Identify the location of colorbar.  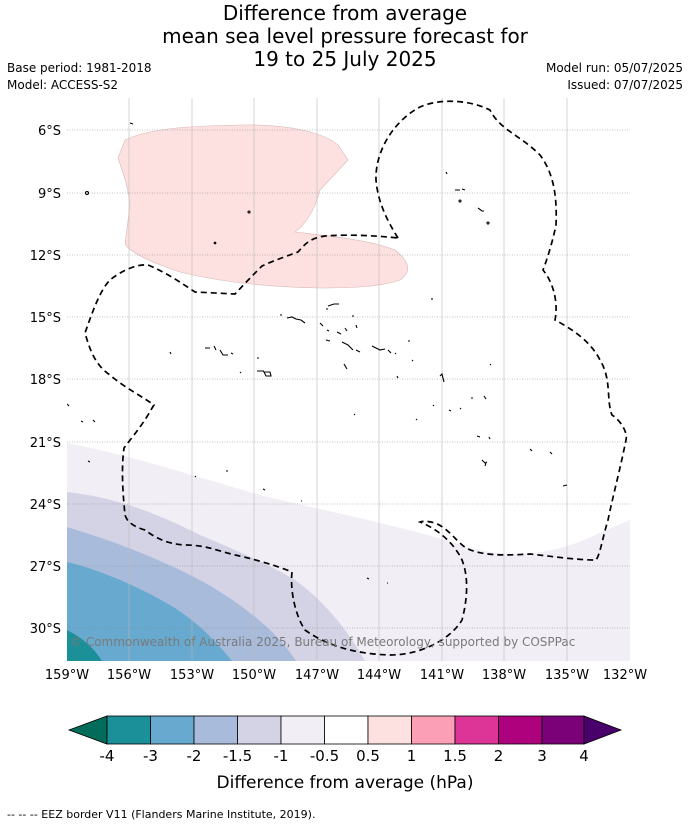
(345, 730).